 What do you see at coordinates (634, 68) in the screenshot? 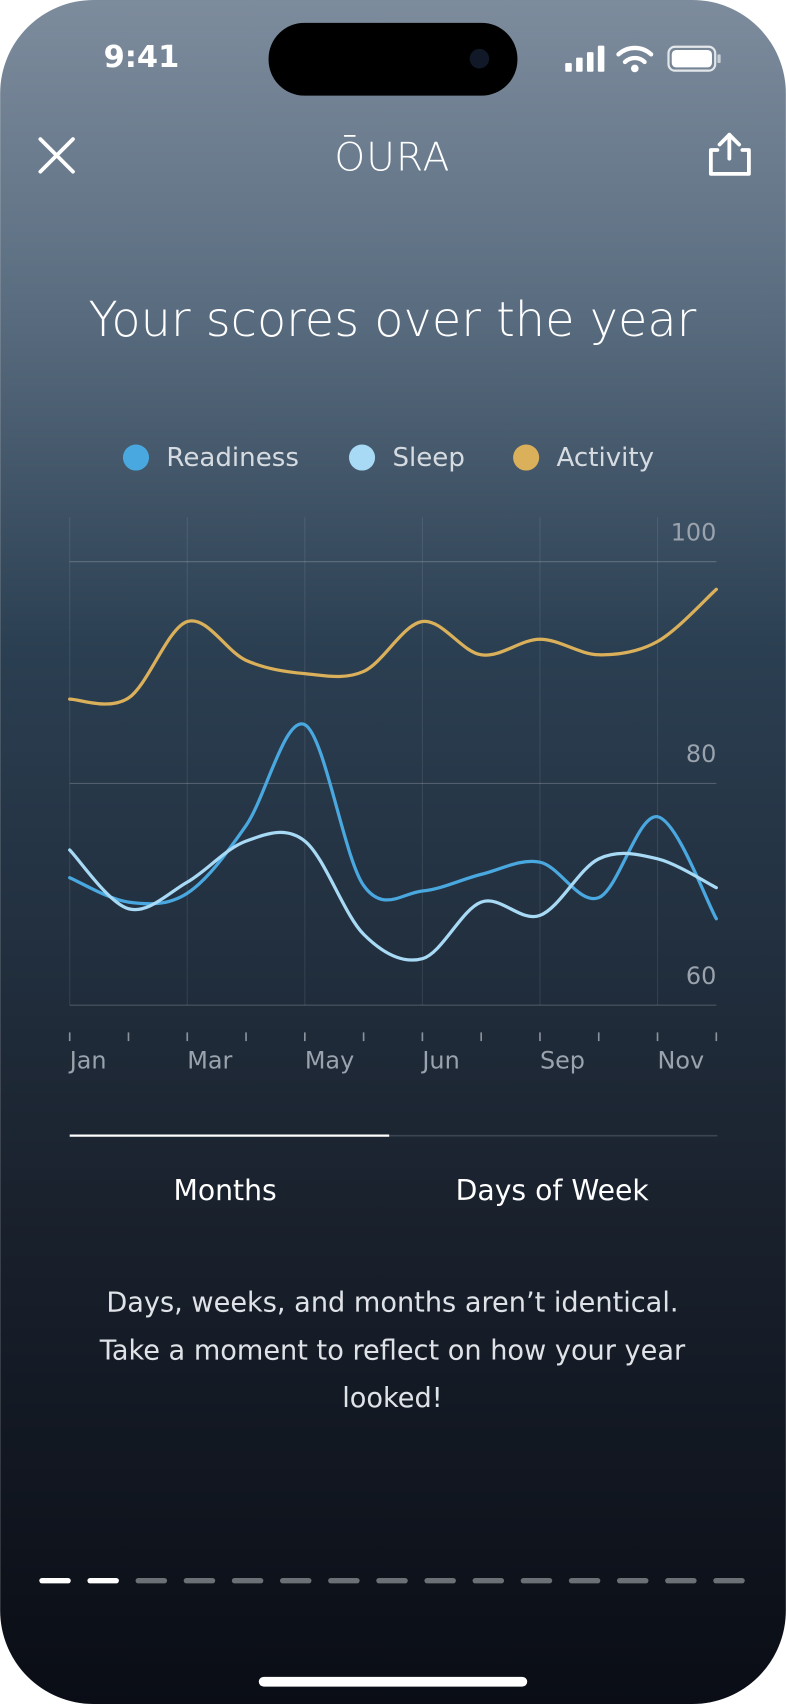
I see `wifi-dot` at bounding box center [634, 68].